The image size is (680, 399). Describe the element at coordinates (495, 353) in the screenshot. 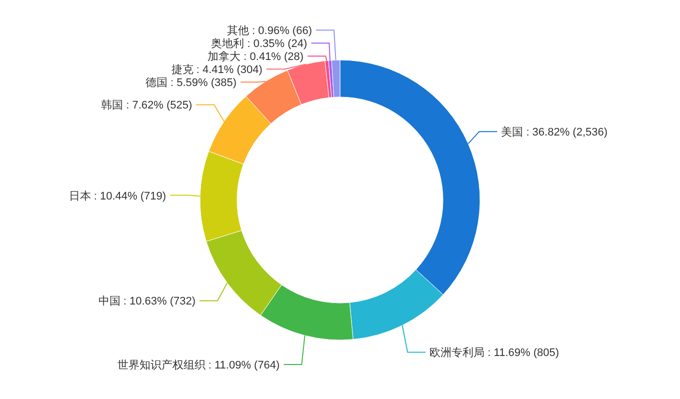

I see `slice-label: 欧洲专利局 : 11.69% (805)` at that location.